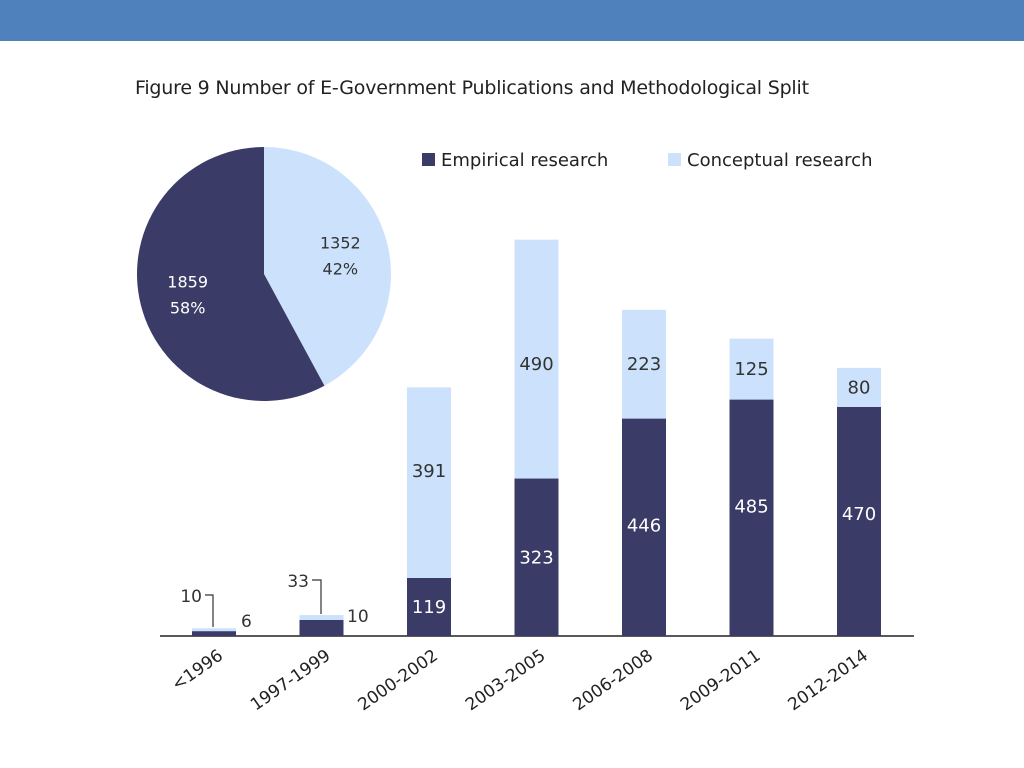 The height and width of the screenshot is (768, 1024). I want to click on x-tick-label-0: <1996, so click(197, 670).